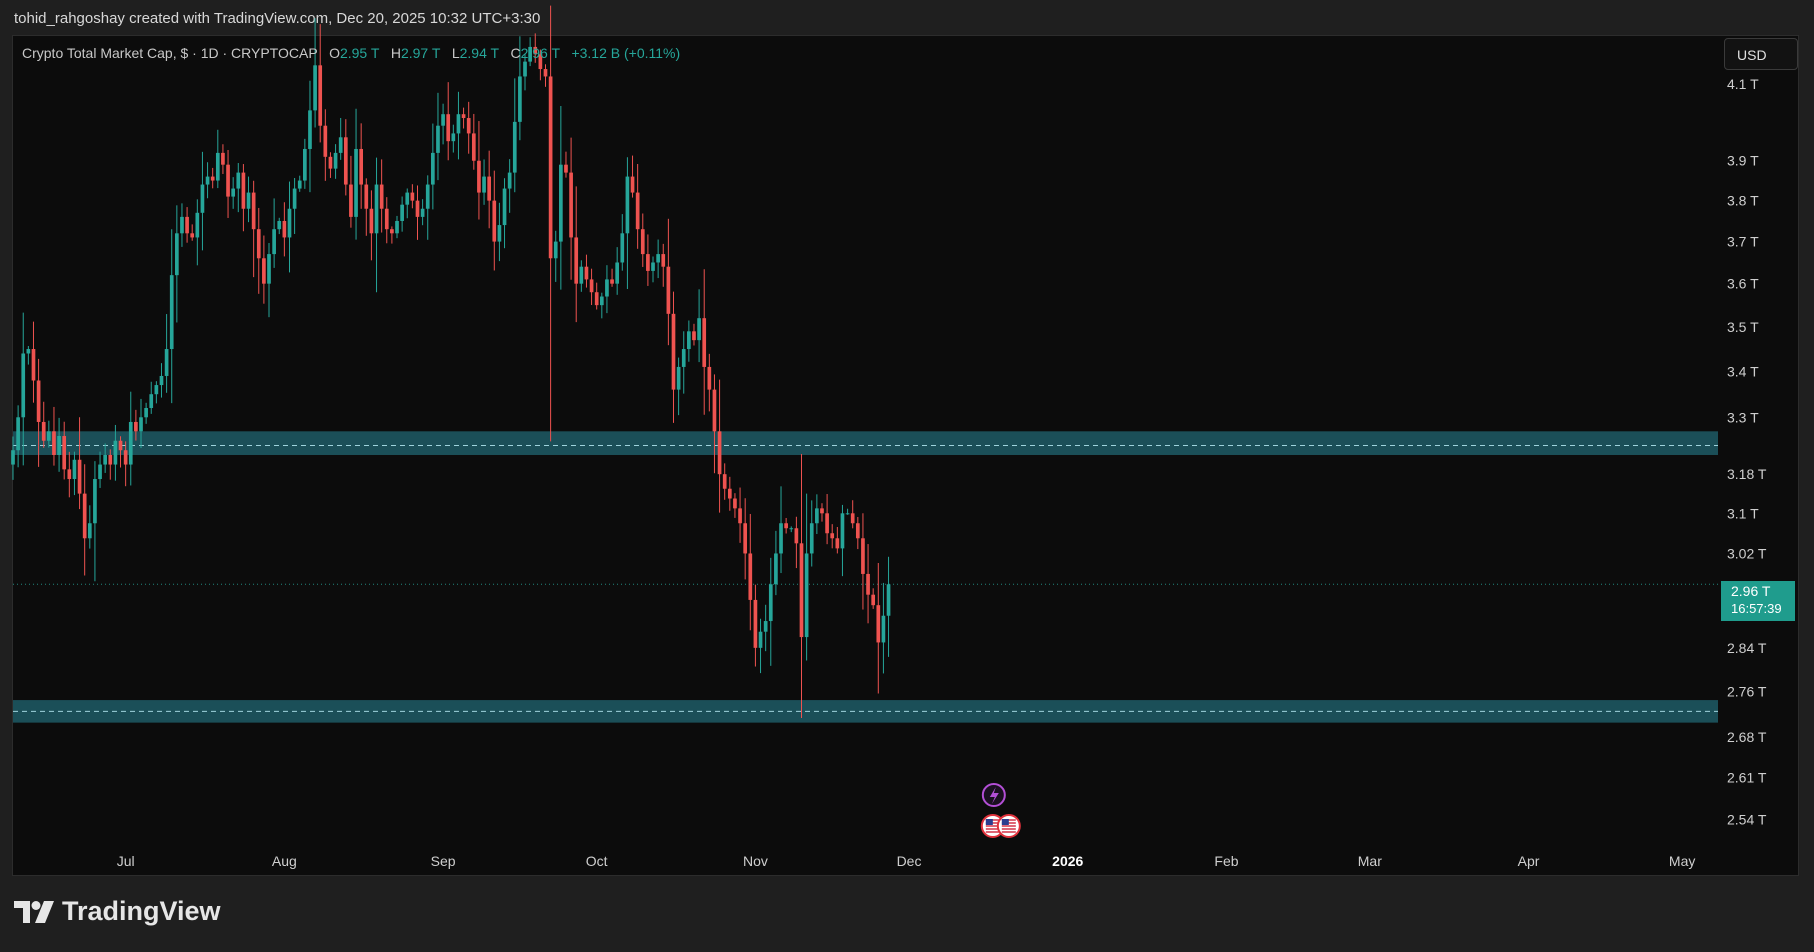  I want to click on time-tick-label: Oct, so click(597, 861).